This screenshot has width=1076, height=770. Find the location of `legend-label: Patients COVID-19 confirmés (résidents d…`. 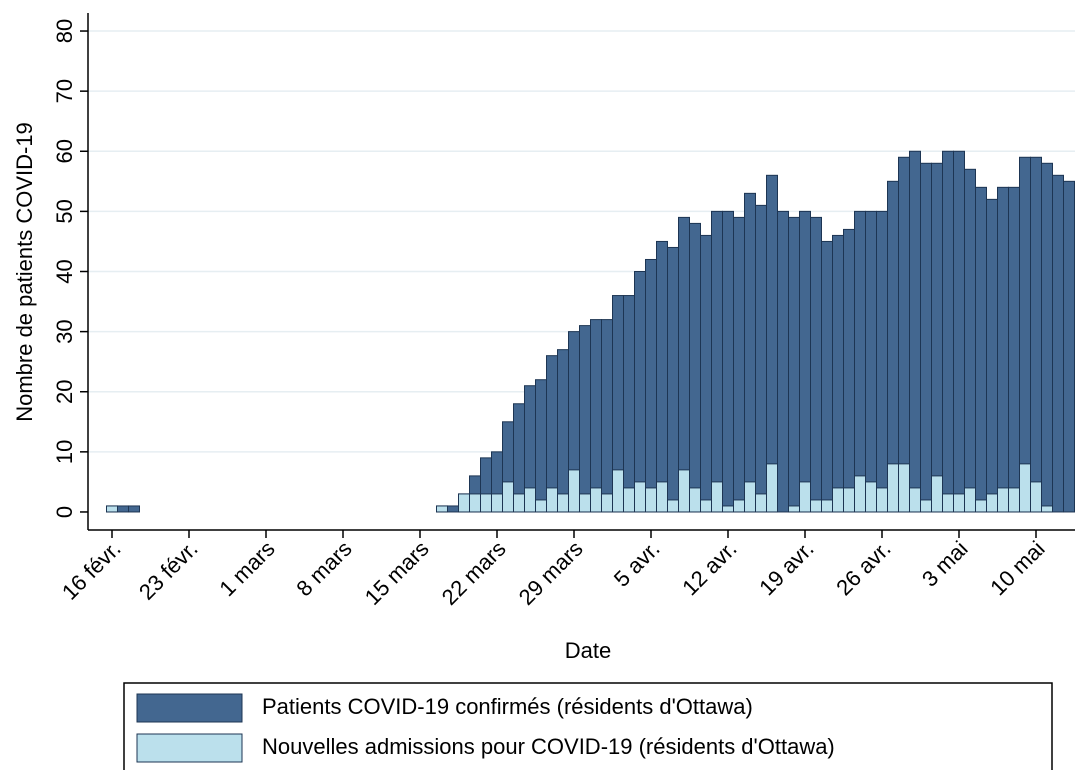

legend-label: Patients COVID-19 confirmés (résidents d… is located at coordinates (507, 706).